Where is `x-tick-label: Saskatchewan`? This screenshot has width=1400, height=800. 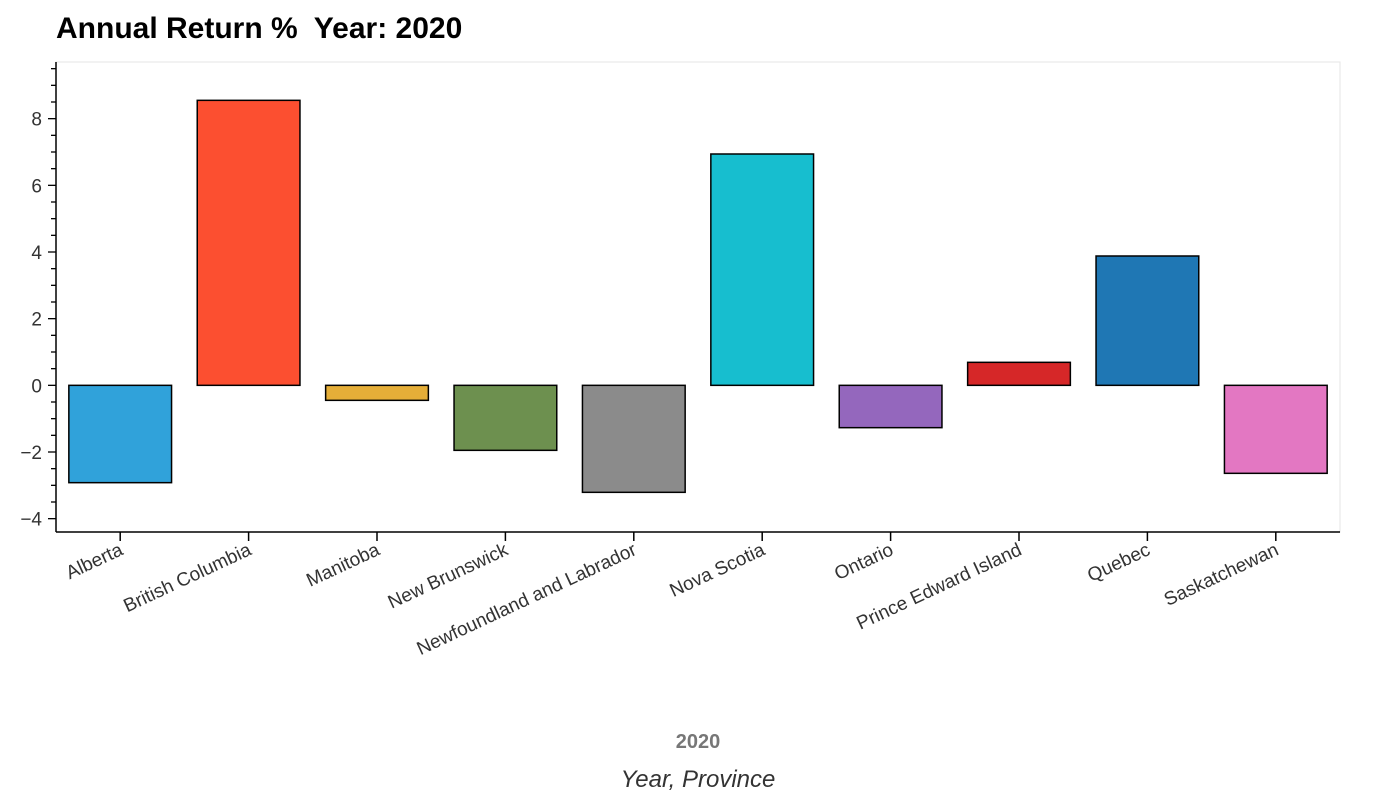 x-tick-label: Saskatchewan is located at coordinates (1221, 574).